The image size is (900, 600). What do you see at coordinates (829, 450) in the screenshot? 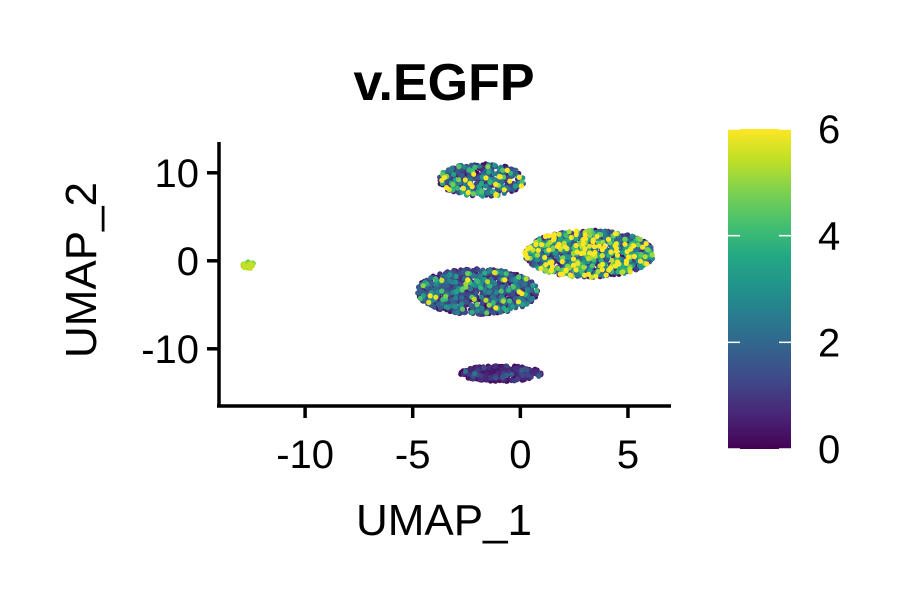
I see `colorbar-tick-label: 0` at bounding box center [829, 450].